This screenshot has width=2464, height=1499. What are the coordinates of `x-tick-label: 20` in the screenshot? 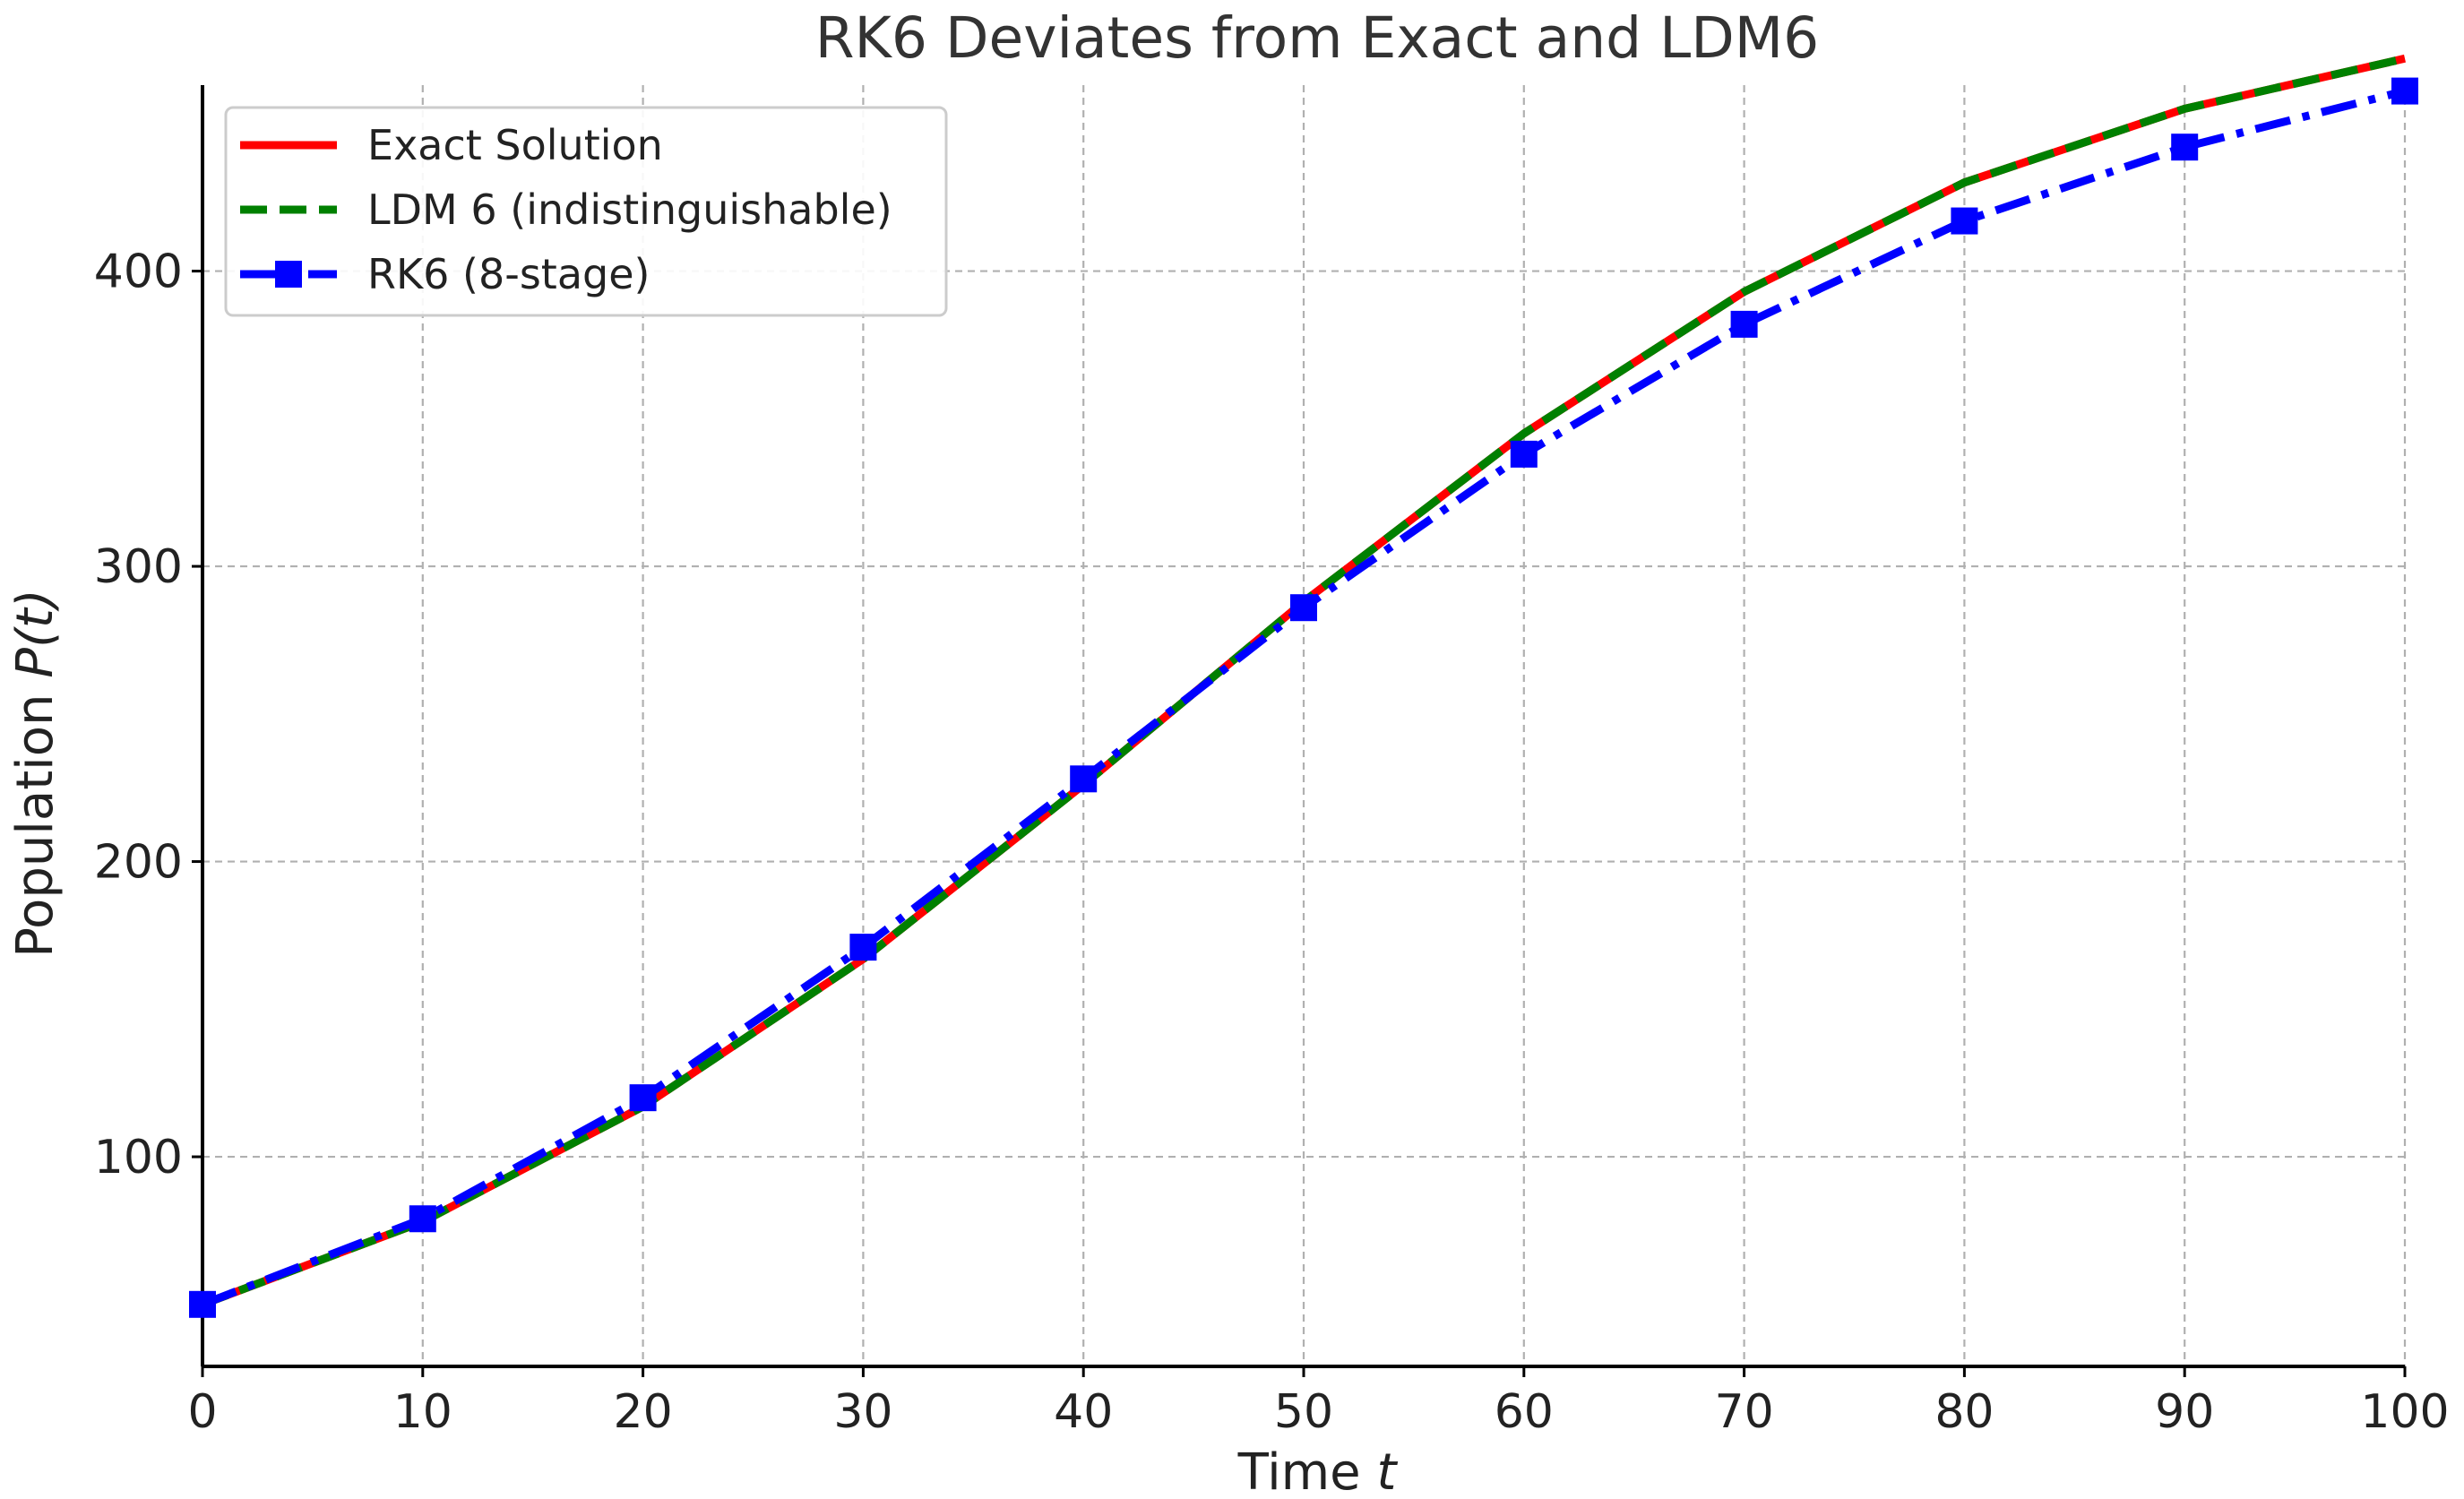 It's located at (644, 1412).